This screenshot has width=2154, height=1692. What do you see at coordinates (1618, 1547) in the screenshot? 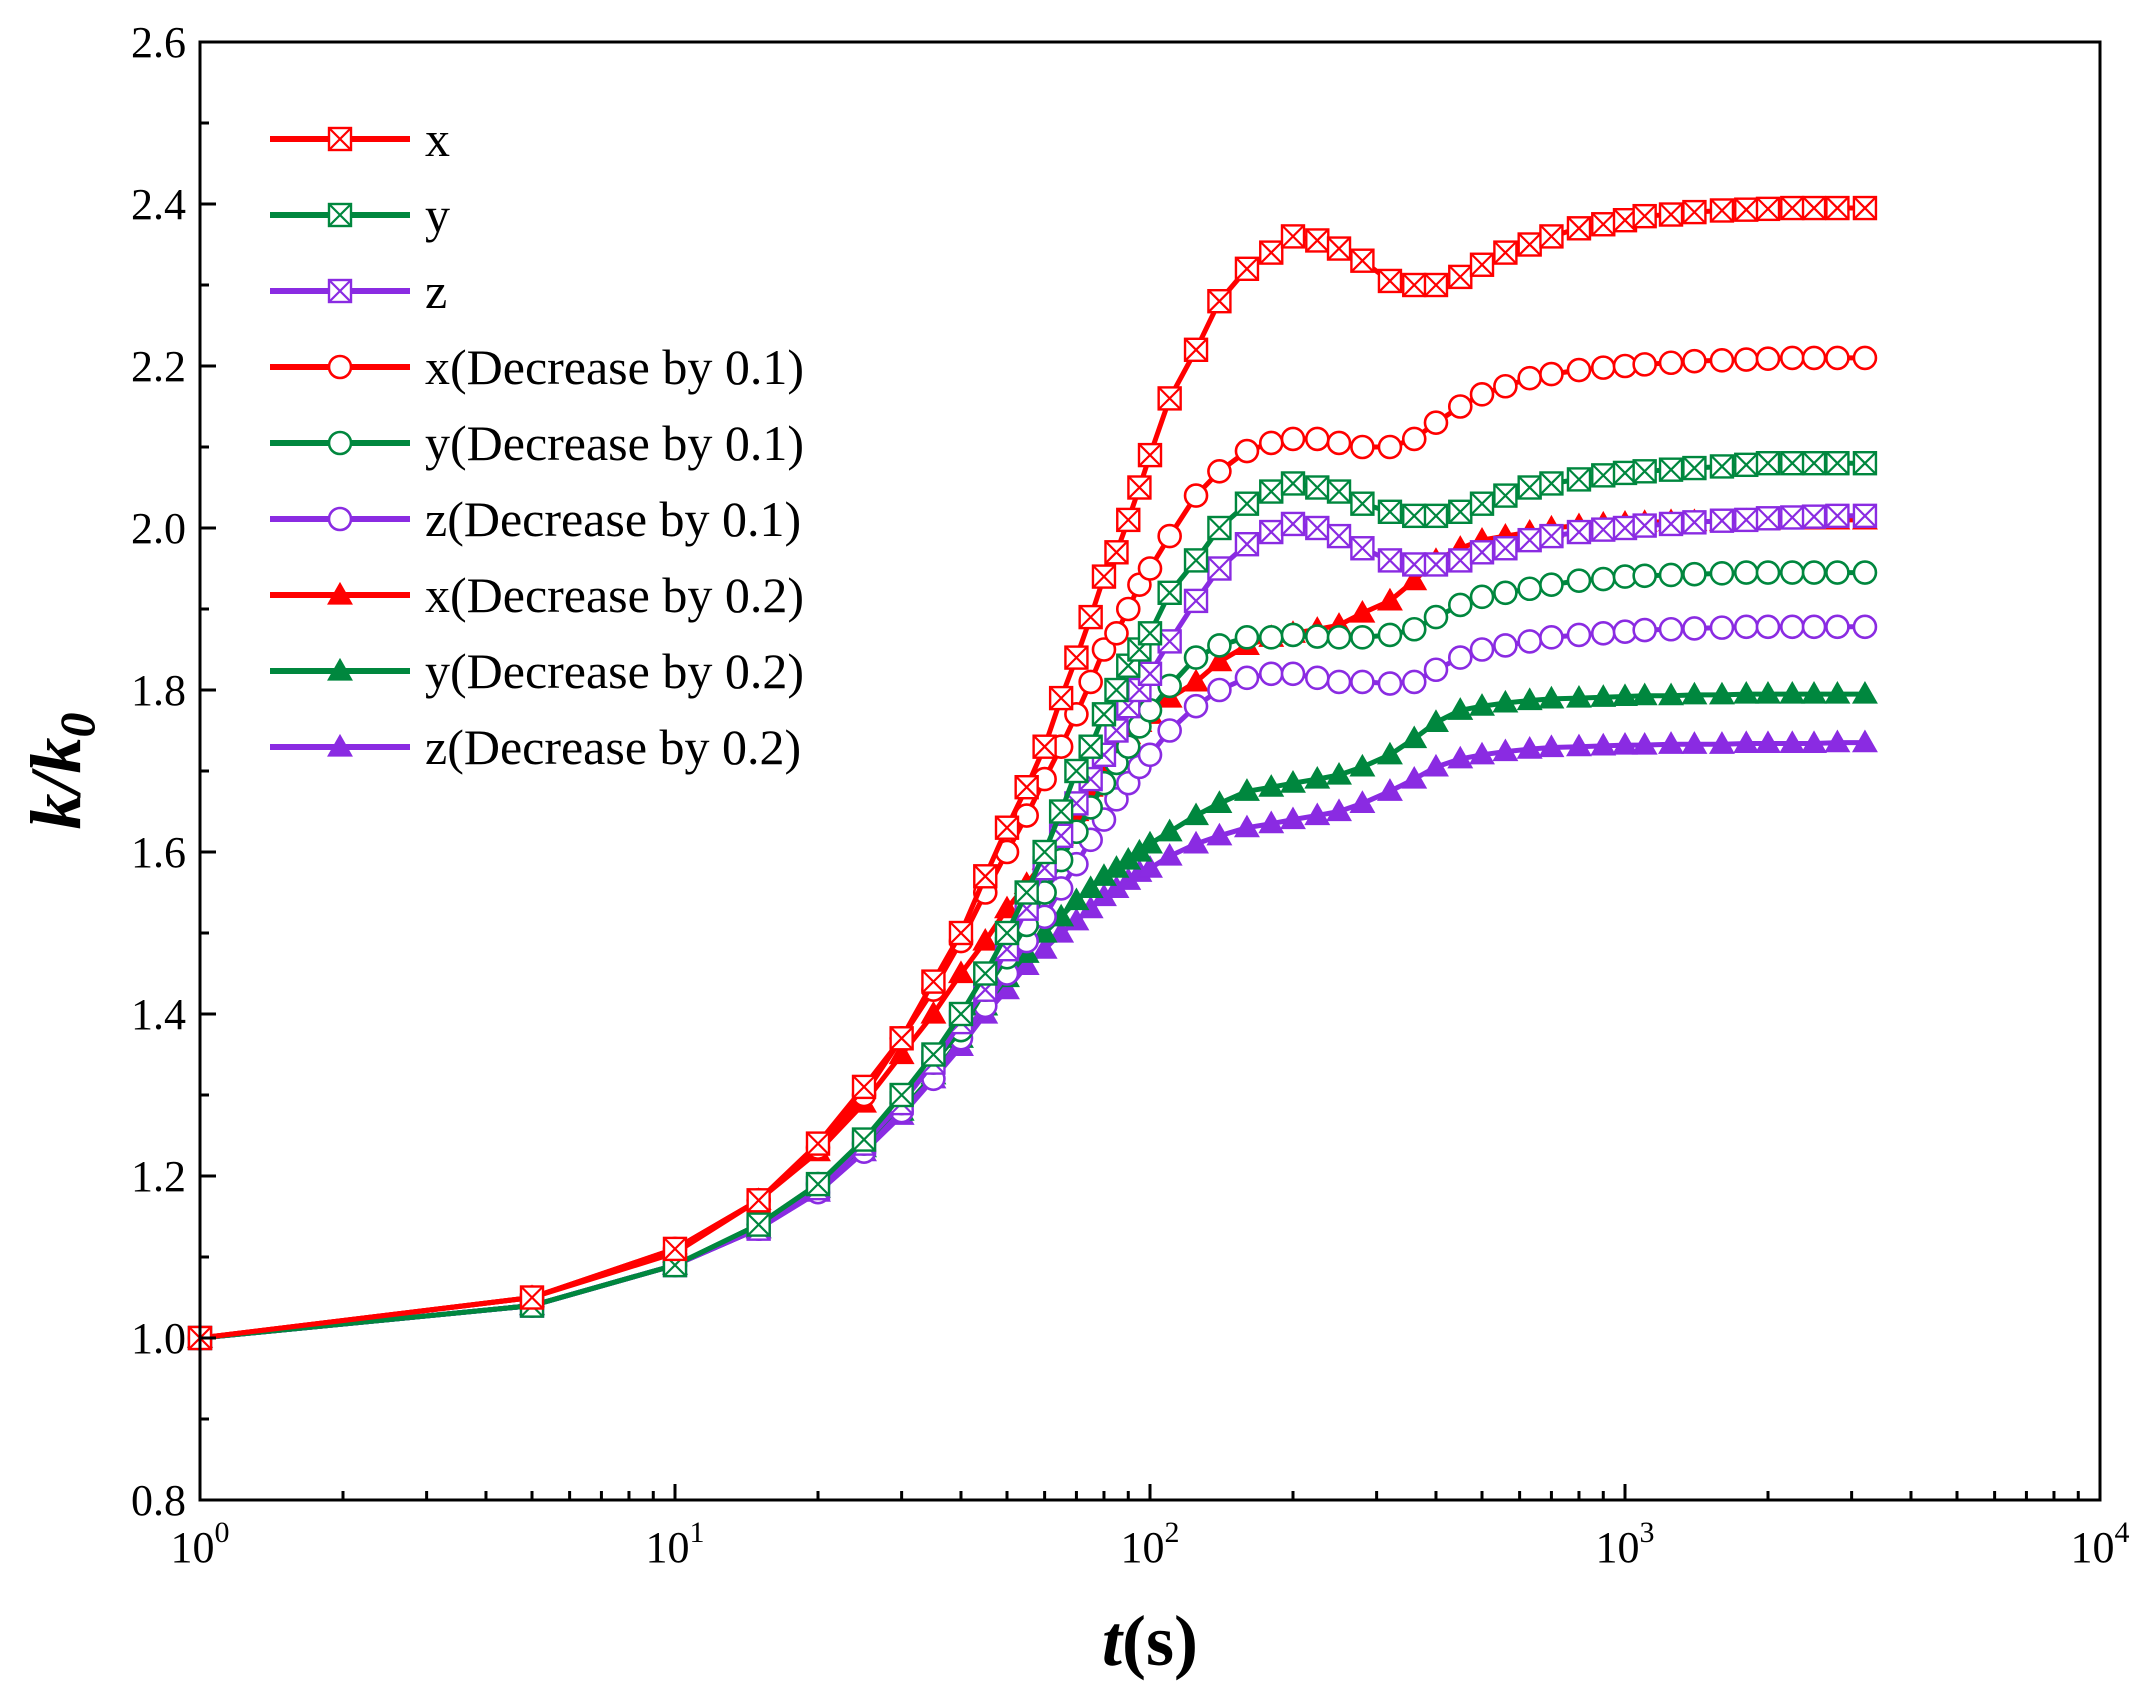
I see `x-tick-base: 10` at bounding box center [1618, 1547].